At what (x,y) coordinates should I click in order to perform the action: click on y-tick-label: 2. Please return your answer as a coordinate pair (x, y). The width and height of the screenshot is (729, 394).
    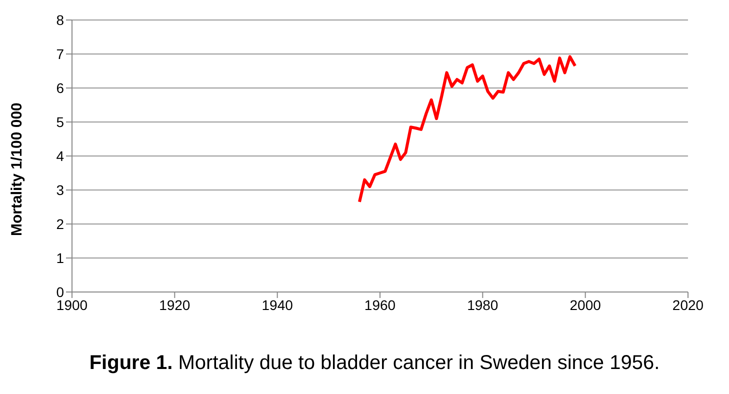
    Looking at the image, I should click on (60, 224).